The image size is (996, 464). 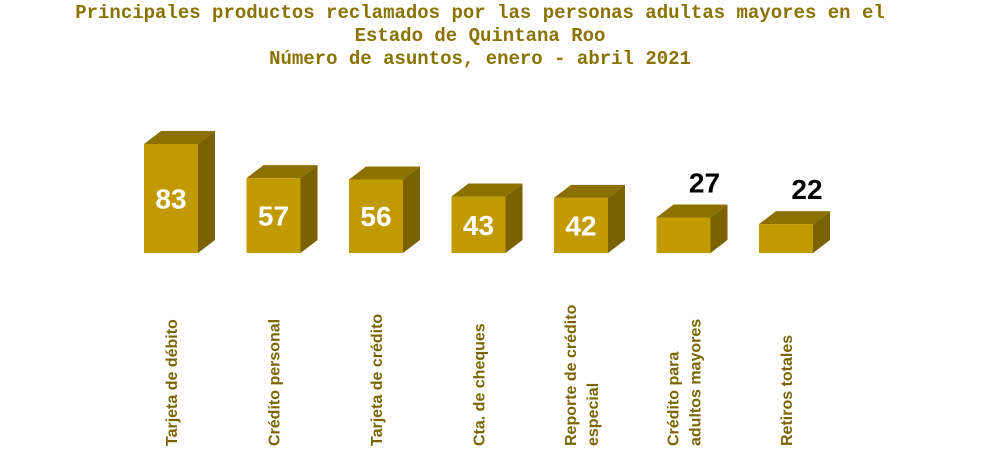 I want to click on data-label-0: 83, so click(x=170, y=199).